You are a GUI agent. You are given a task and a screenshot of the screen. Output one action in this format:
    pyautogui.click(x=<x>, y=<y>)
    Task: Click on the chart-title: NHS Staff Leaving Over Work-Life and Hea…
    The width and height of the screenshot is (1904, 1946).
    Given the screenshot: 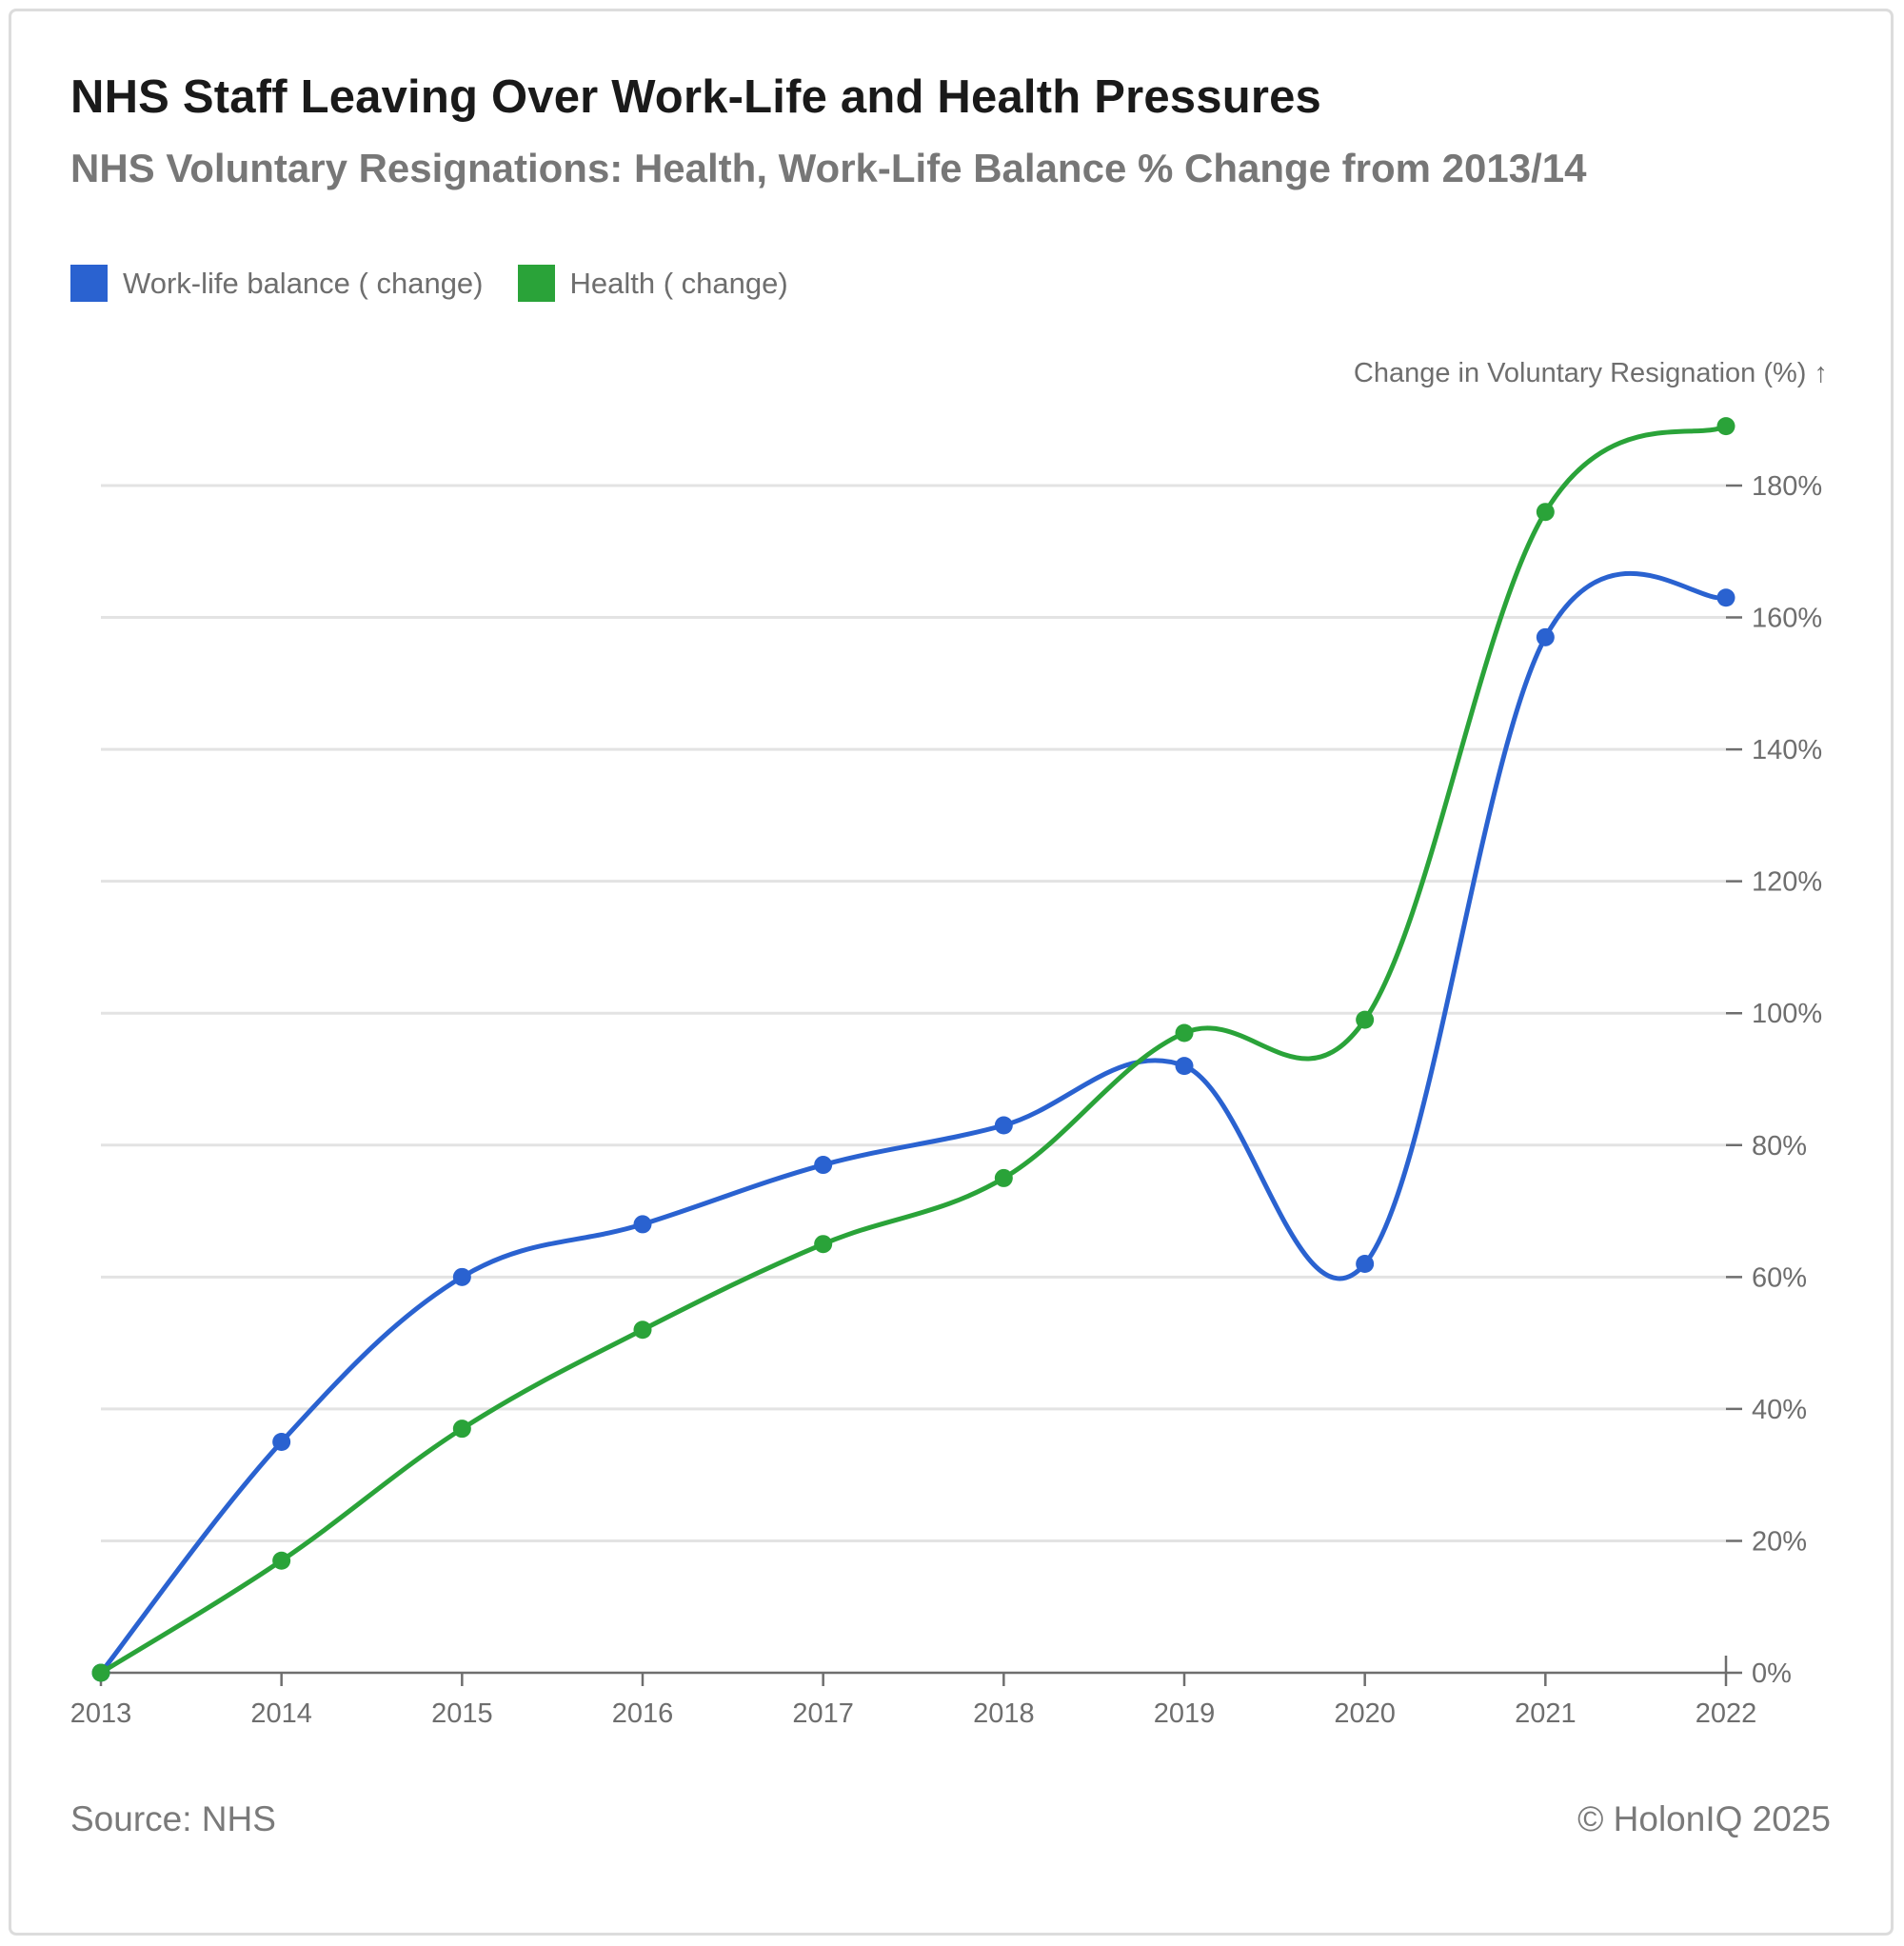 What is the action you would take?
    pyautogui.click(x=696, y=97)
    